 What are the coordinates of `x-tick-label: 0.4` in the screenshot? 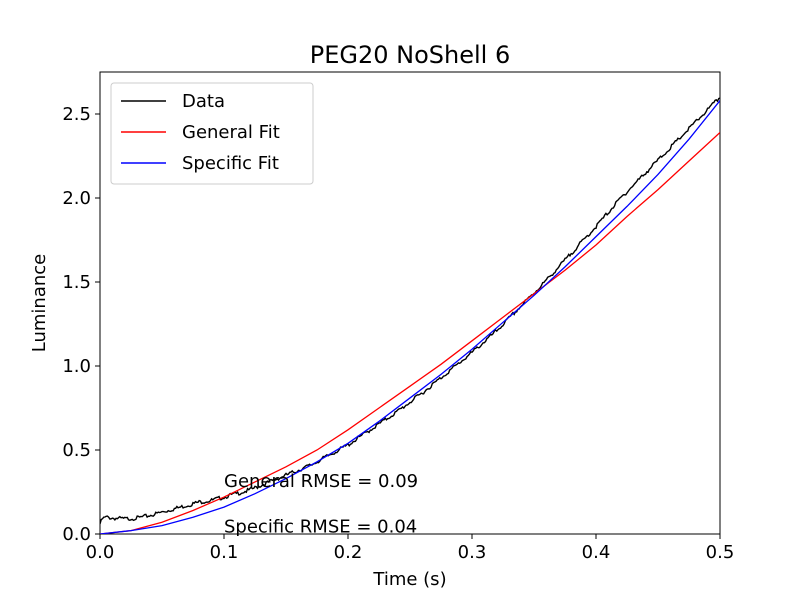 It's located at (596, 552).